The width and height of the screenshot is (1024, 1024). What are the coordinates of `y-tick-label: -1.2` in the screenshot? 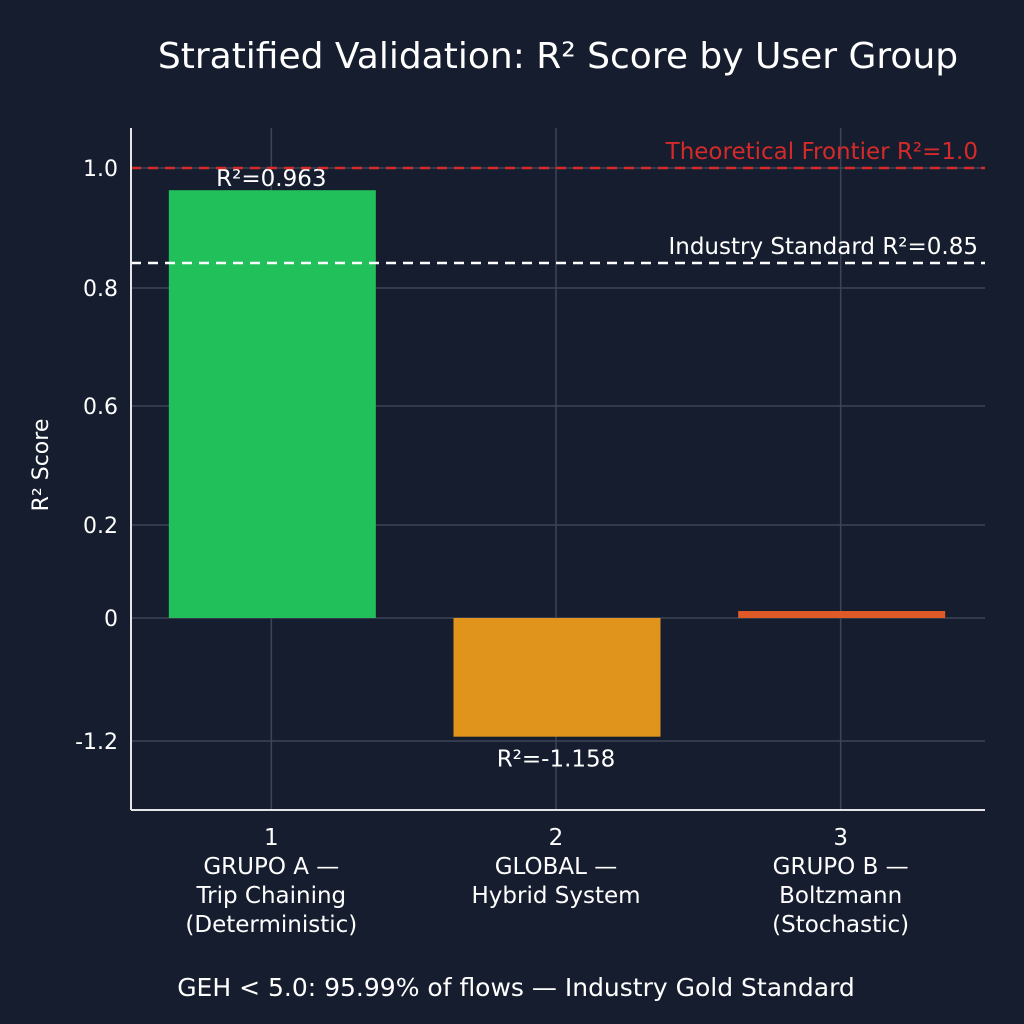 It's located at (96, 742).